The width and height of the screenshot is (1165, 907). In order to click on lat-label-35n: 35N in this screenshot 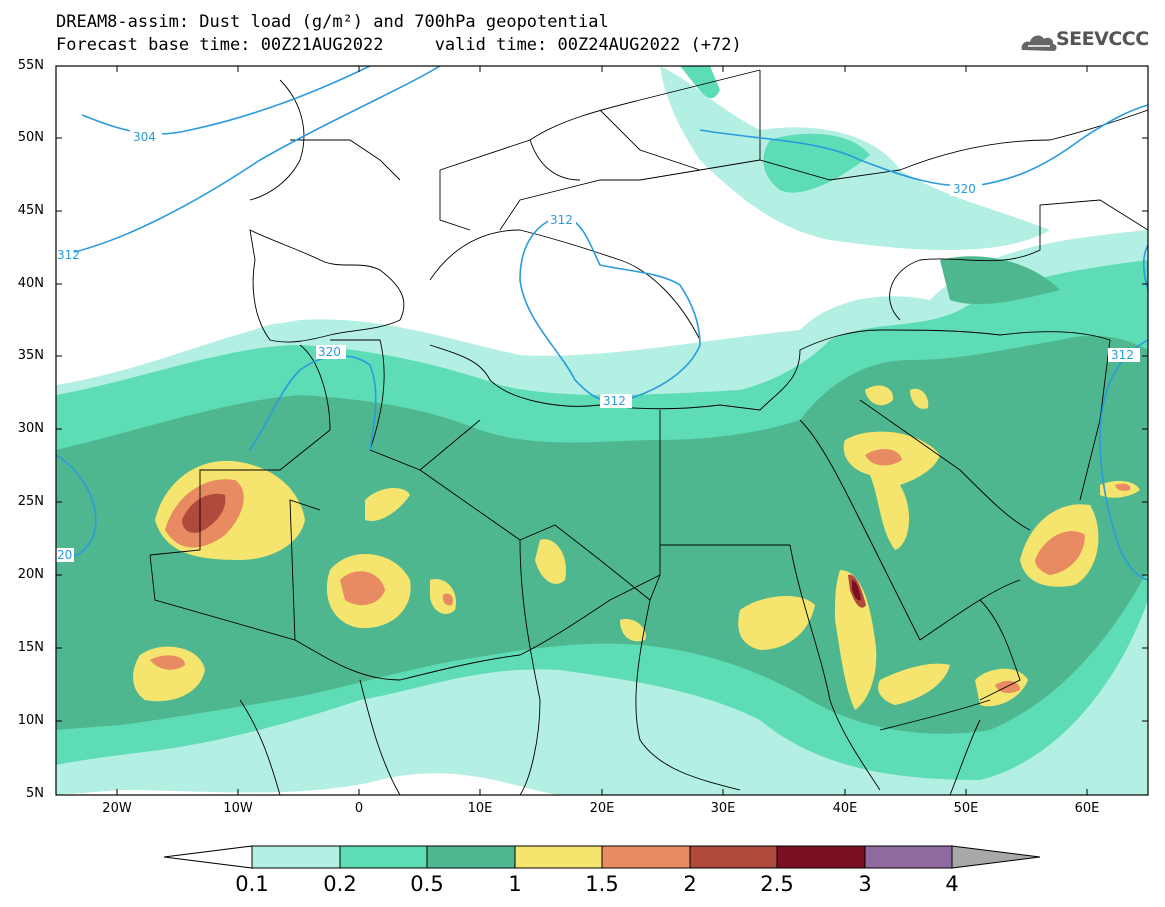, I will do `click(30, 355)`.